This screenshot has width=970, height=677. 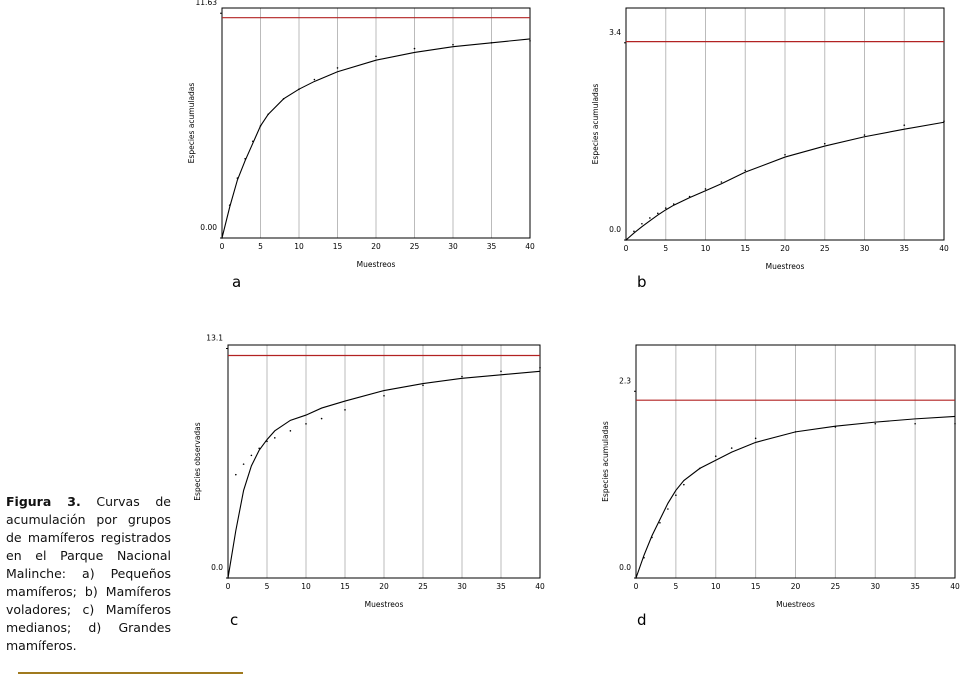 I want to click on y-tick-label: 0.0, so click(x=217, y=567).